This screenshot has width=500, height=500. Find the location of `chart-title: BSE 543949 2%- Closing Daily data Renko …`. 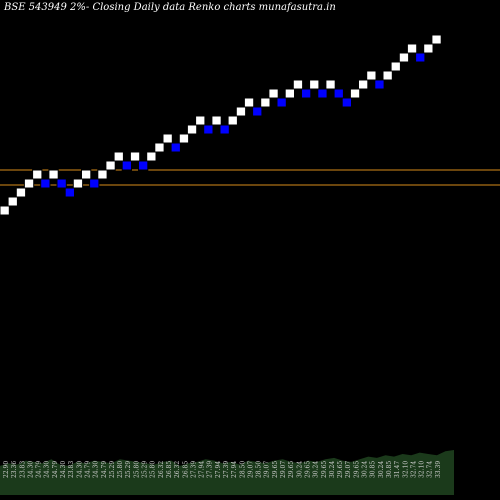

chart-title: BSE 543949 2%- Closing Daily data Renko … is located at coordinates (170, 7).